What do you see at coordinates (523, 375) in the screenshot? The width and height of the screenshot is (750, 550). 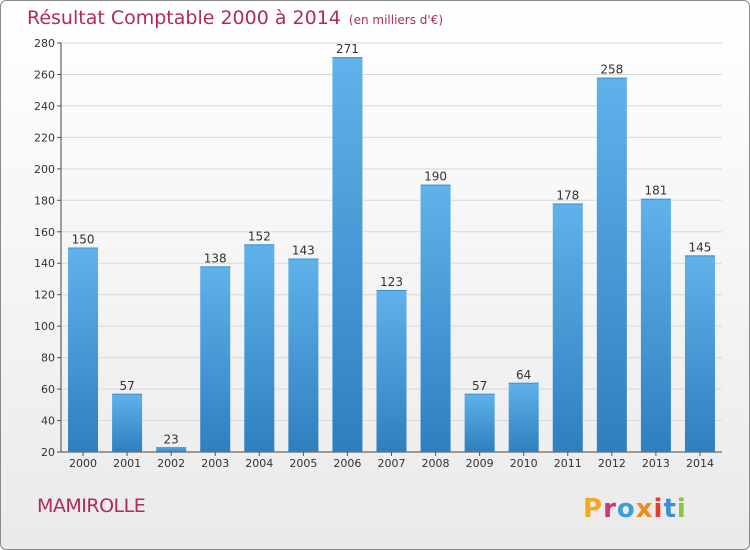 I see `data-label-2010: 64` at bounding box center [523, 375].